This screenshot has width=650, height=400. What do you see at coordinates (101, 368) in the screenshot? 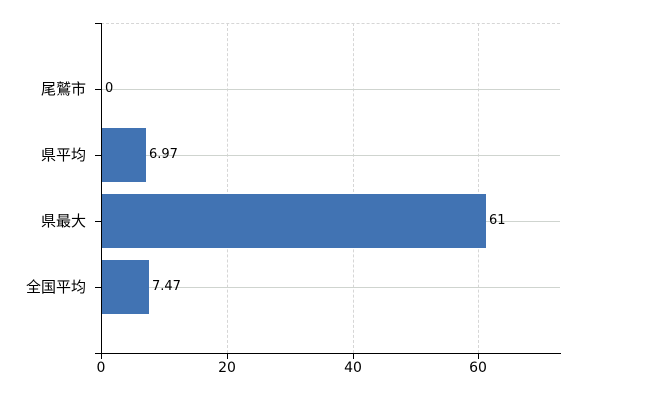
I see `x-axis-tick-label: 0` at bounding box center [101, 368].